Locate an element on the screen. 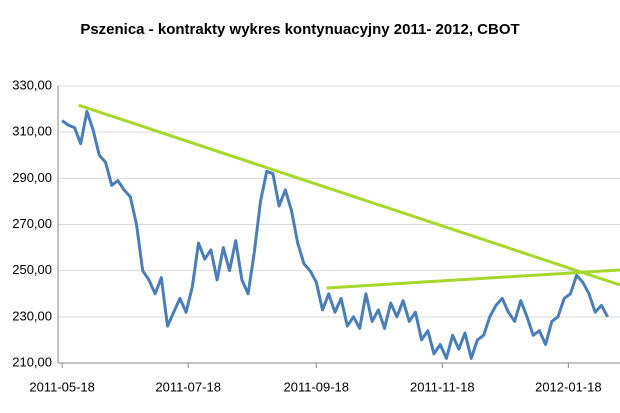 This screenshot has width=620, height=413. y-tick-label: 330,00 is located at coordinates (32, 84).